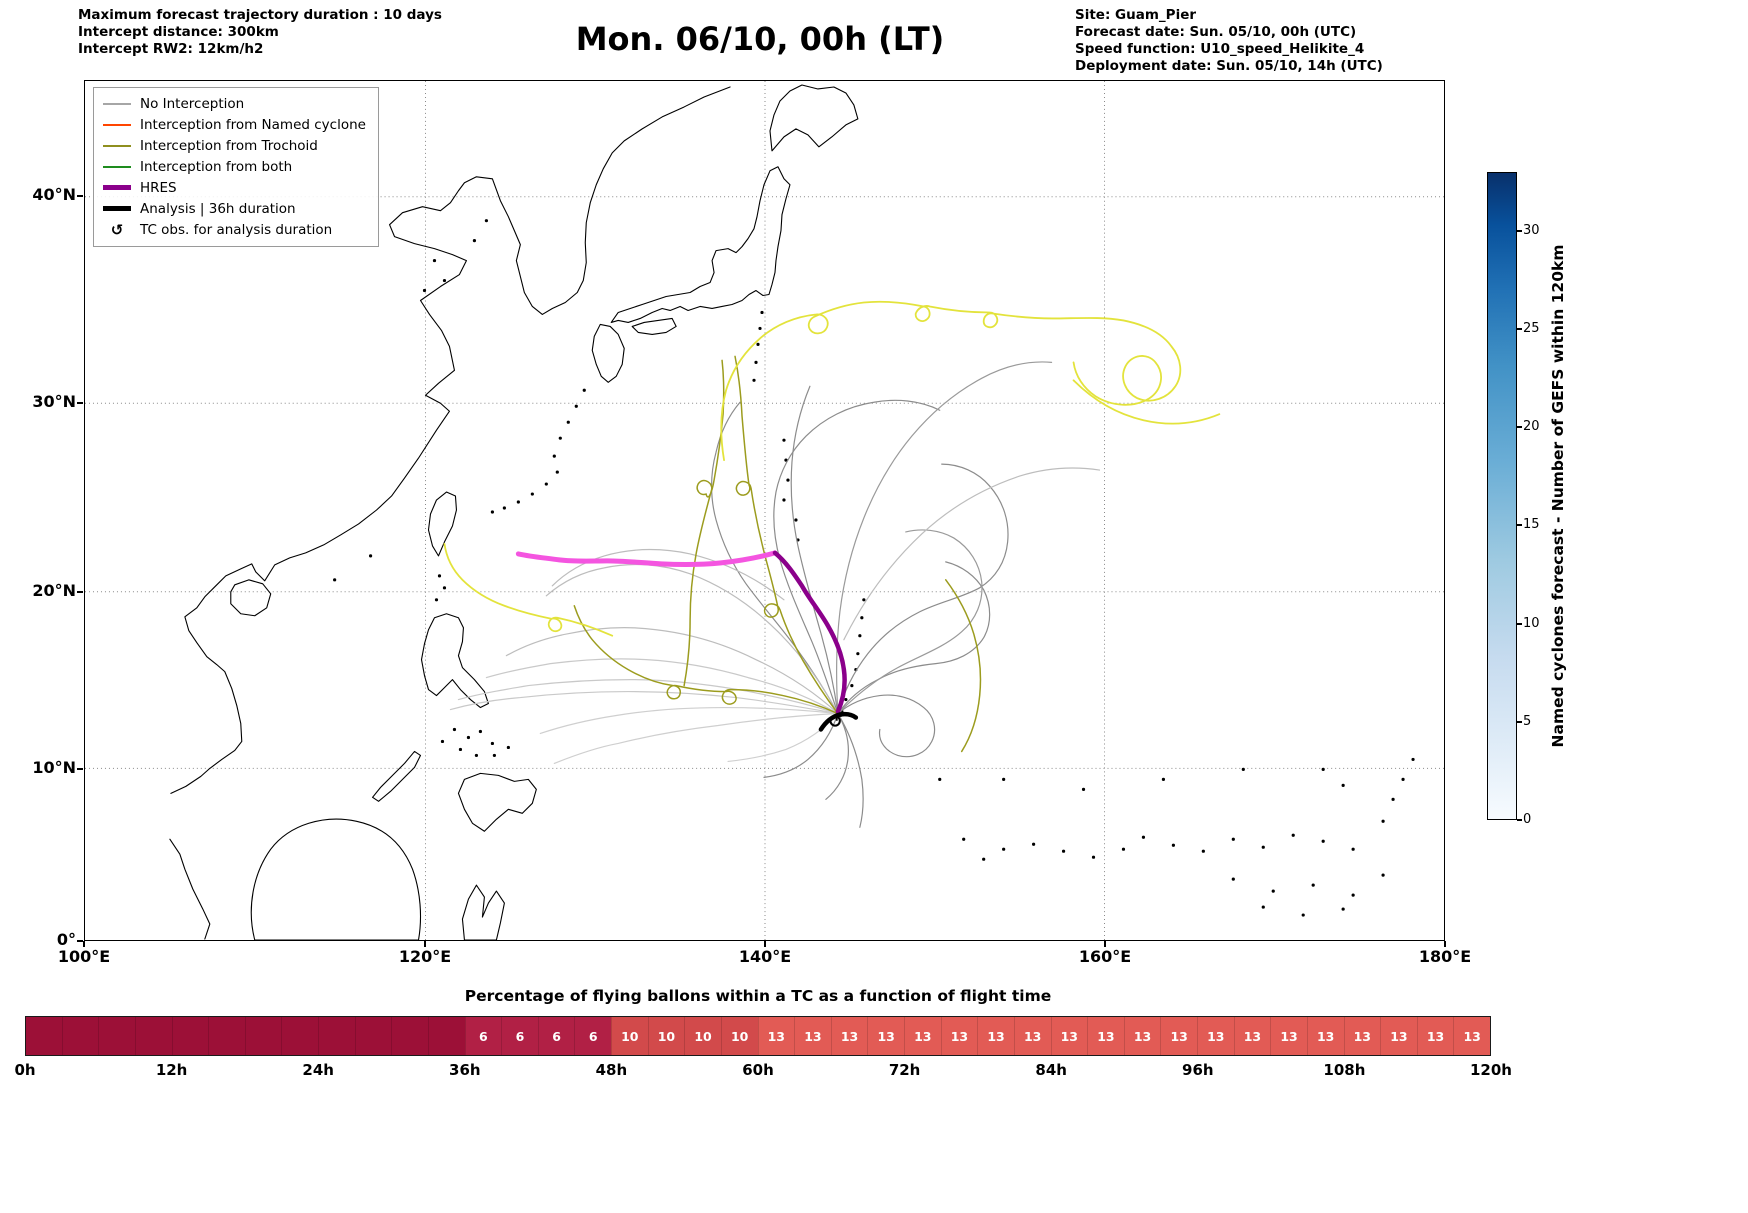 Image resolution: width=1748 pixels, height=1213 pixels. I want to click on y-tick-label: 20°N, so click(54, 590).